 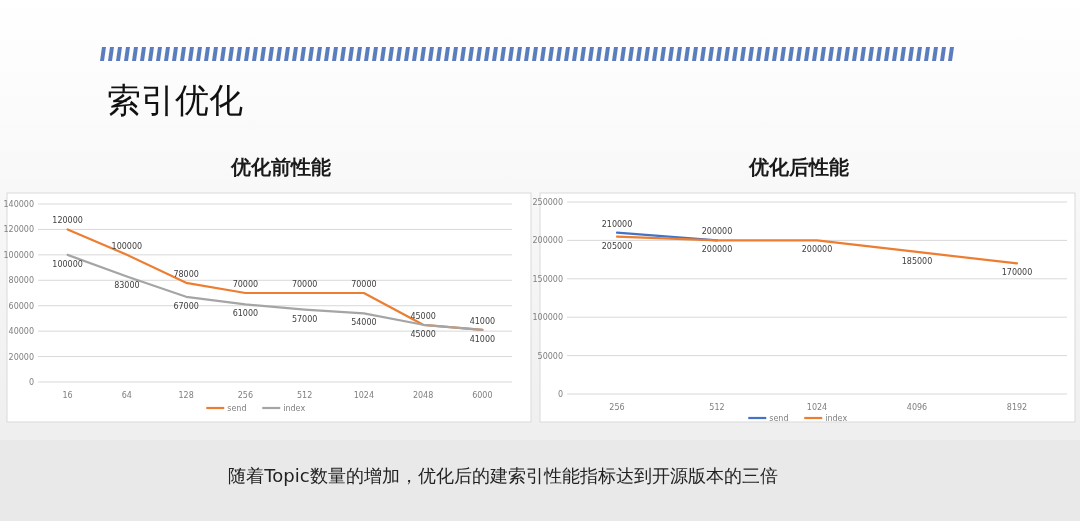 What do you see at coordinates (21, 357) in the screenshot?
I see `y-tick: 20000` at bounding box center [21, 357].